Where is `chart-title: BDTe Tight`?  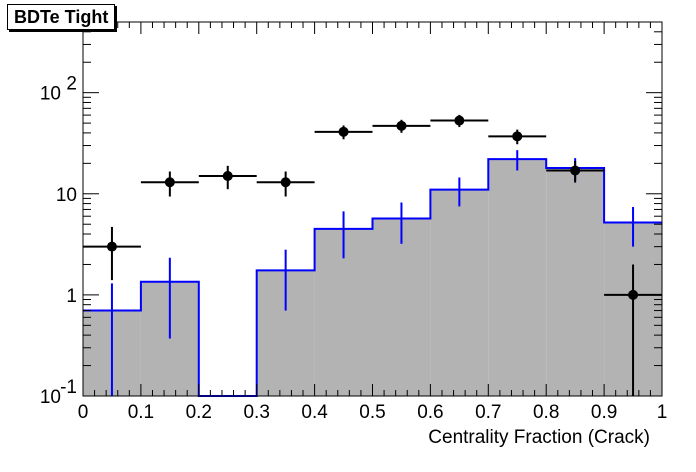
chart-title: BDTe Tight is located at coordinates (61, 17).